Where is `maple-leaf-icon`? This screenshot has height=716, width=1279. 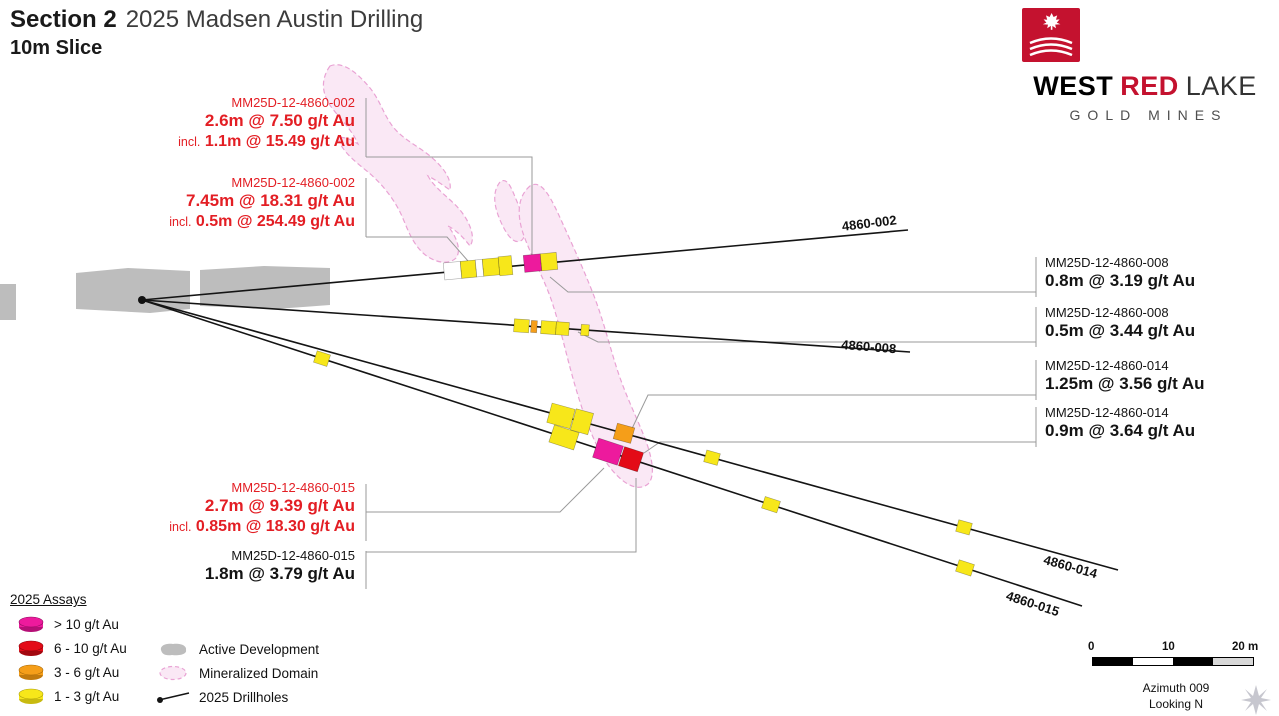
maple-leaf-icon is located at coordinates (1051, 21).